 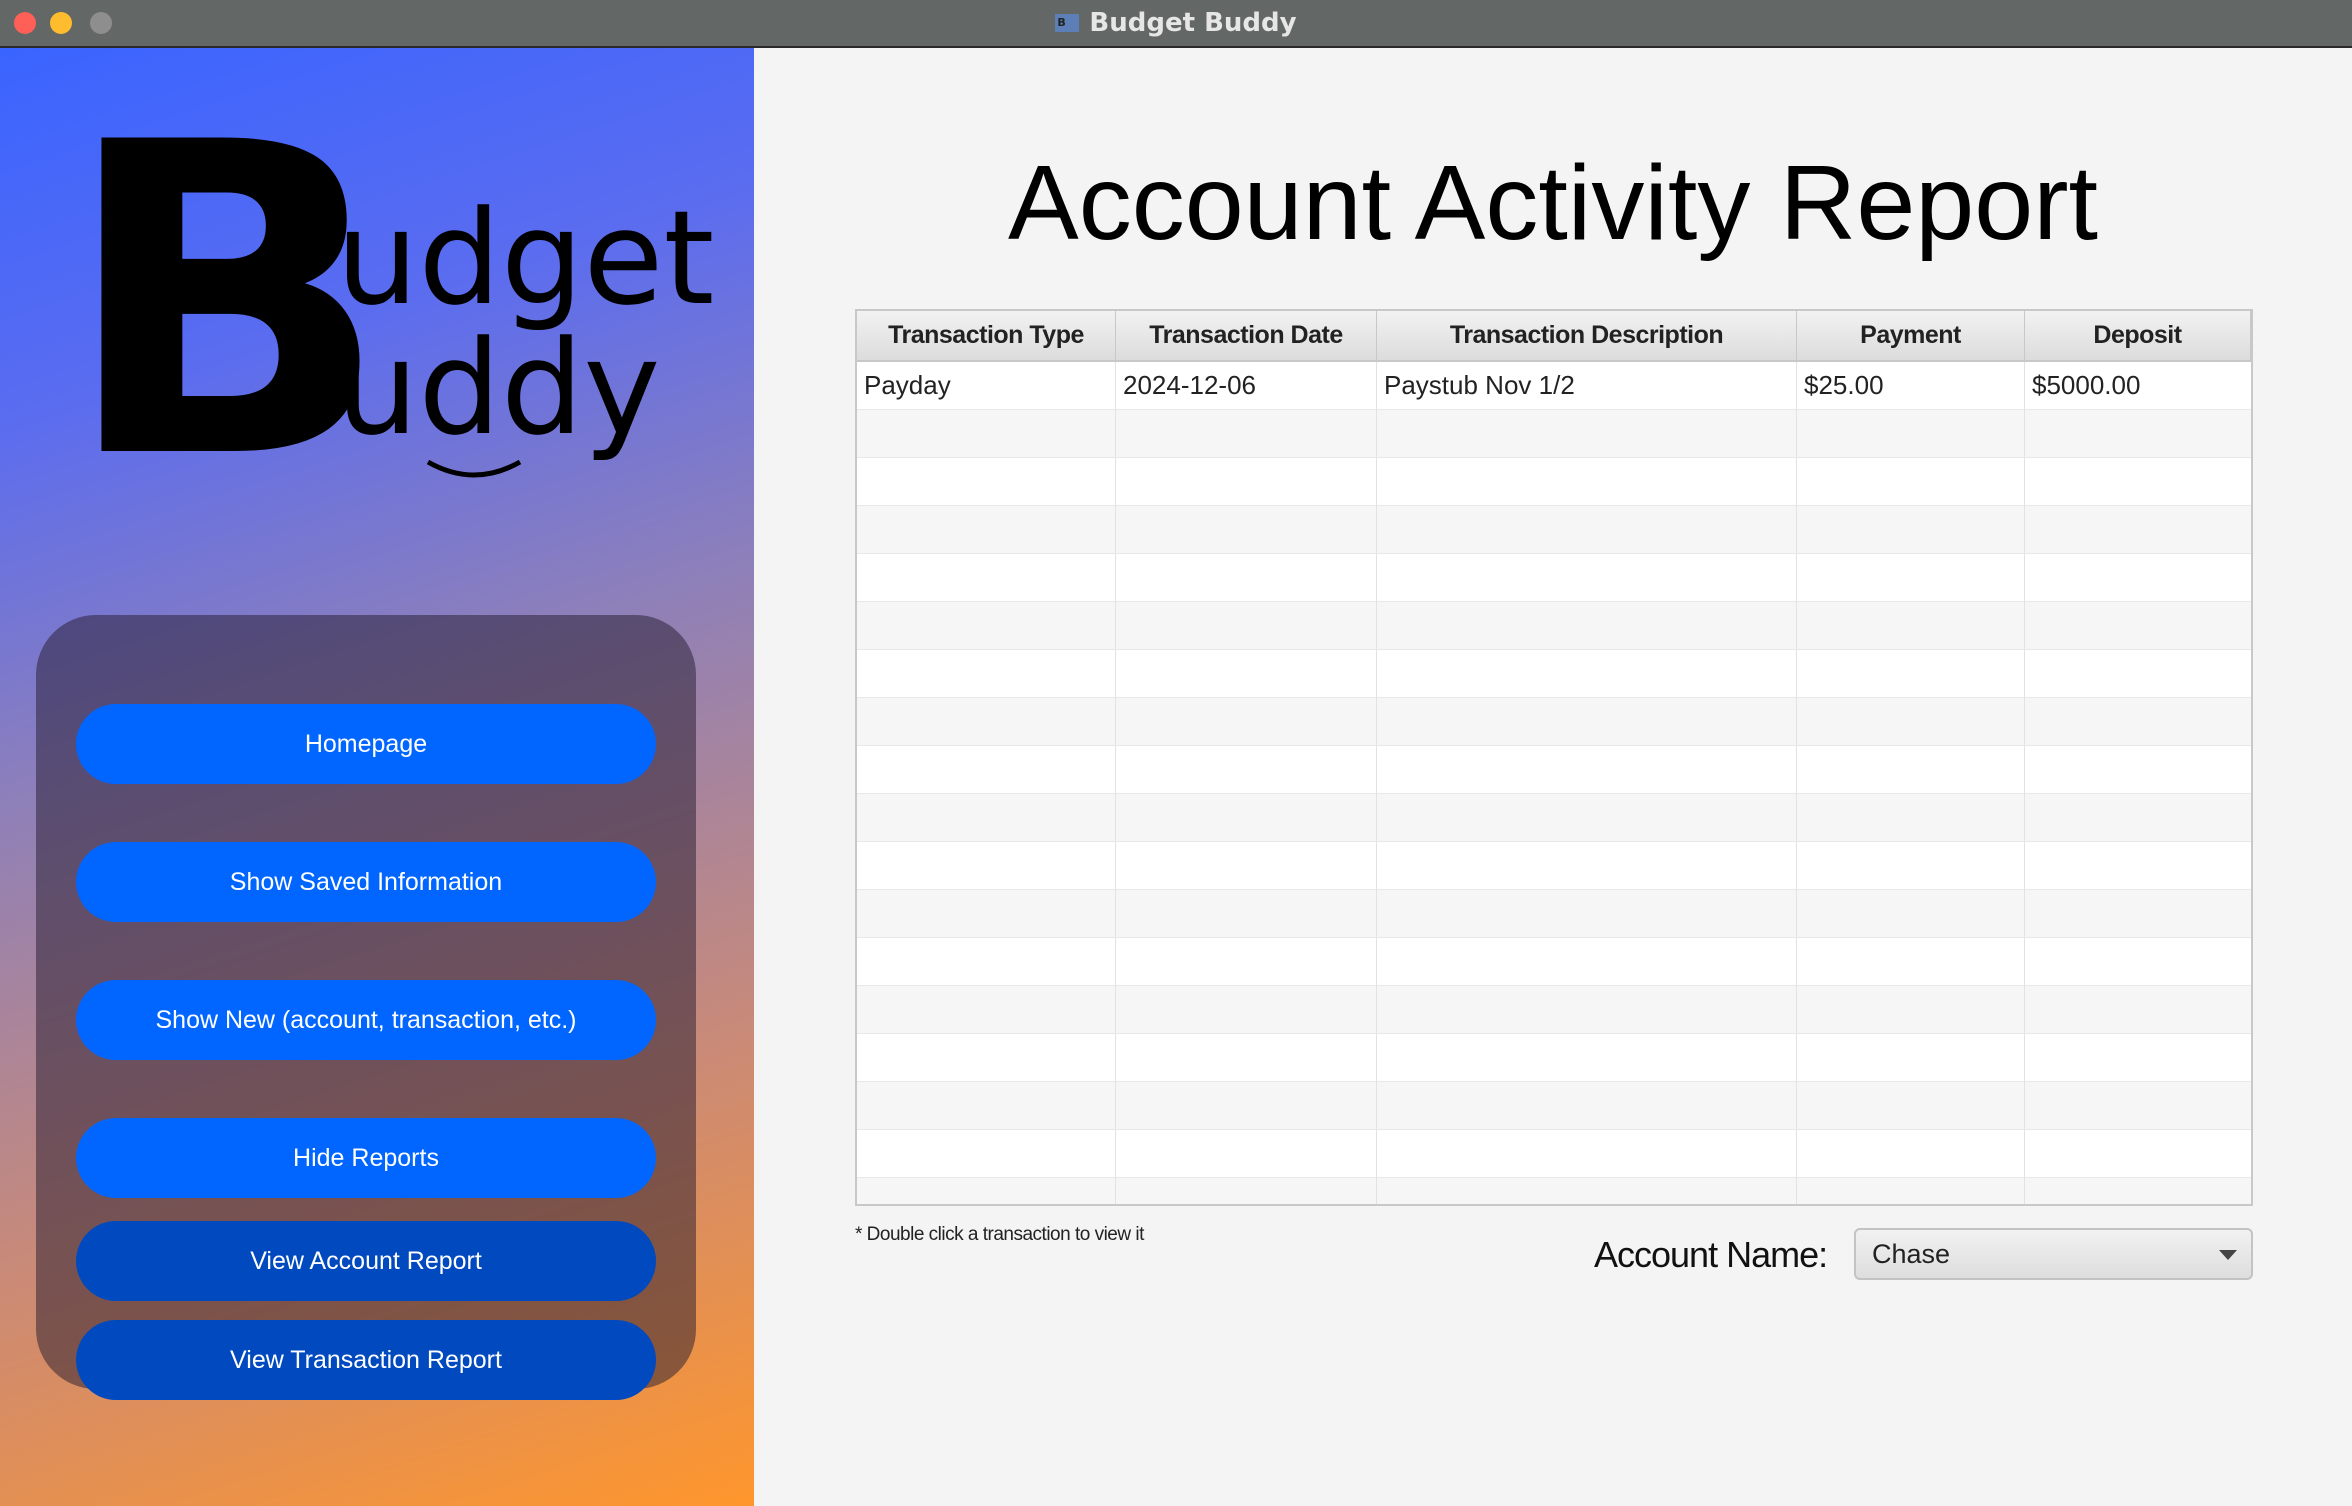 I want to click on logo-letter: B, so click(x=226, y=303).